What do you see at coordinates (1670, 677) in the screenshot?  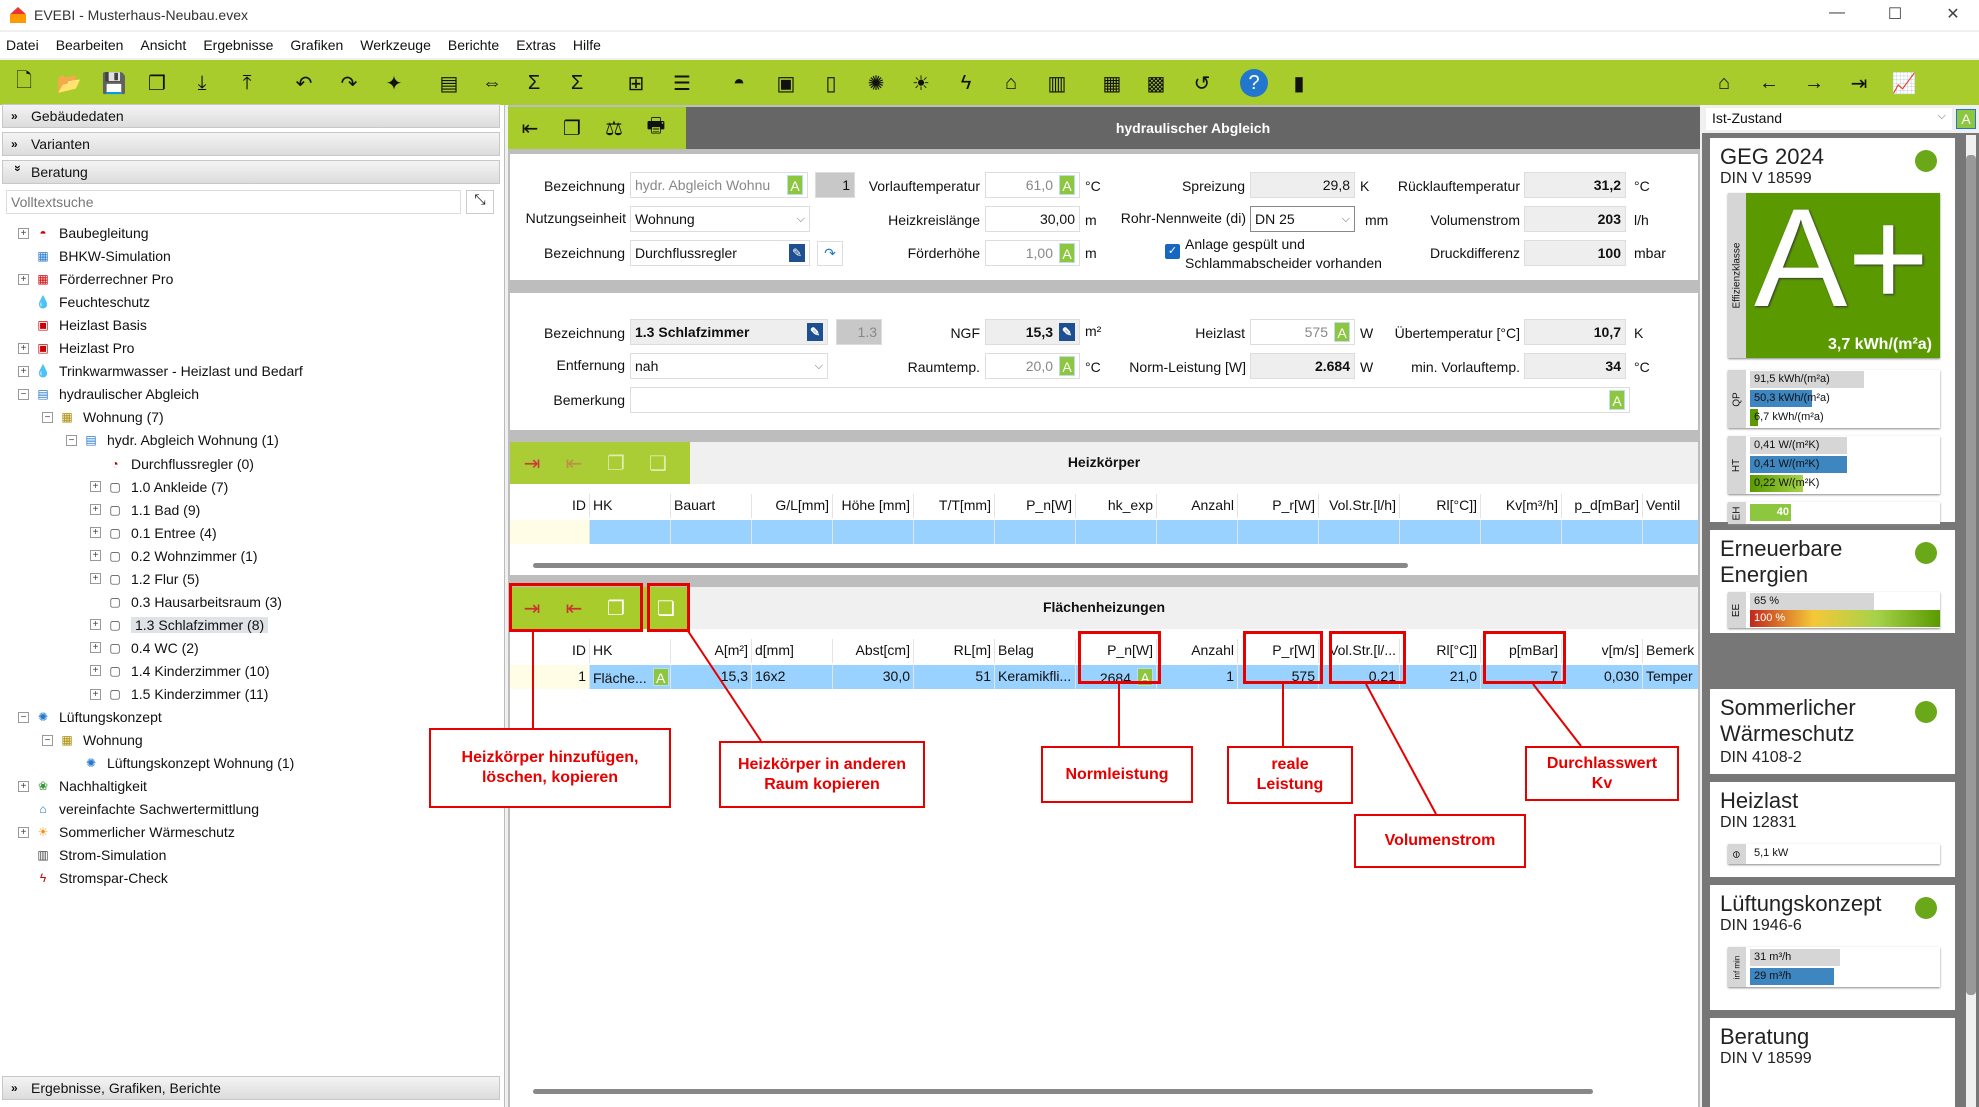 I see `table-cell: Temper` at bounding box center [1670, 677].